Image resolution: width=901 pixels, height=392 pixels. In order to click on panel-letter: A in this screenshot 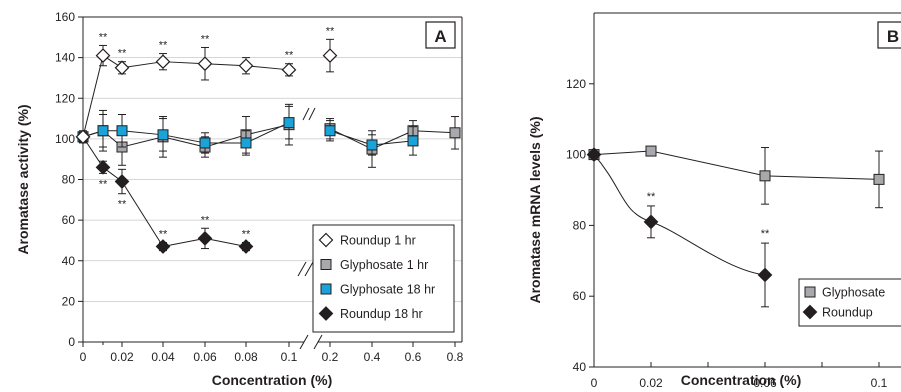, I will do `click(440, 36)`.